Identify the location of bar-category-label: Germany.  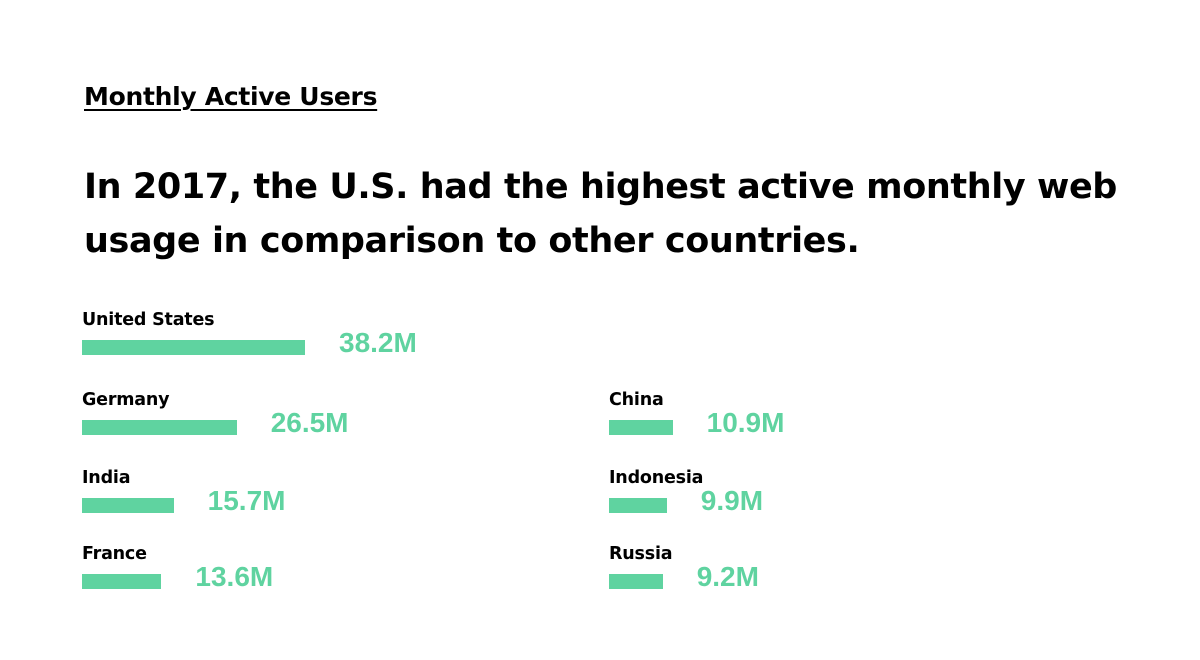
(126, 400).